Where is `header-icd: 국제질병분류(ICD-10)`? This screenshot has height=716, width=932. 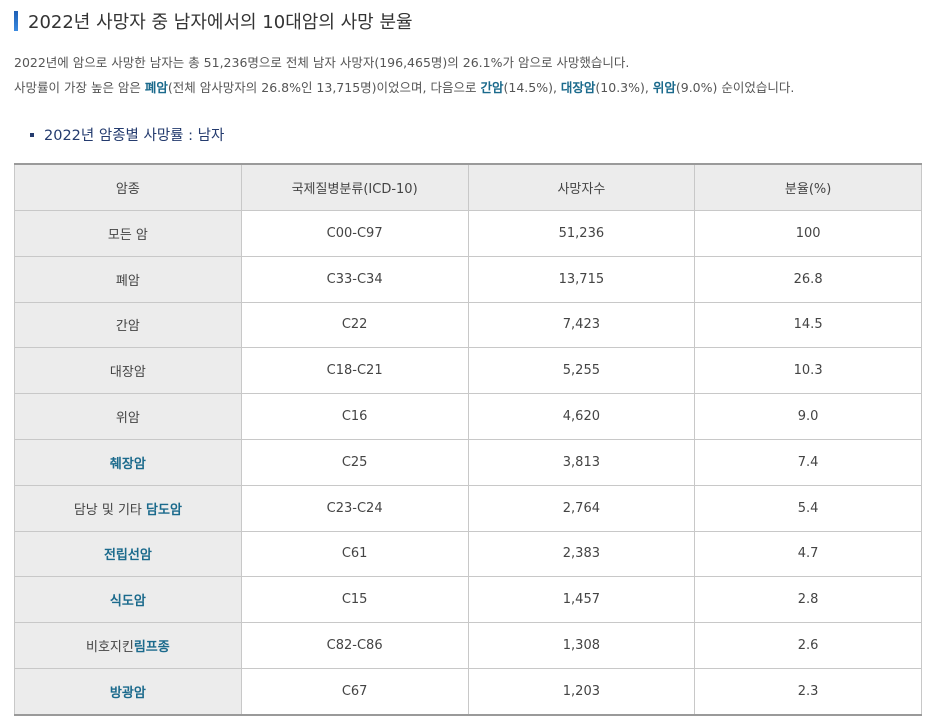
header-icd: 국제질병분류(ICD-10) is located at coordinates (354, 187).